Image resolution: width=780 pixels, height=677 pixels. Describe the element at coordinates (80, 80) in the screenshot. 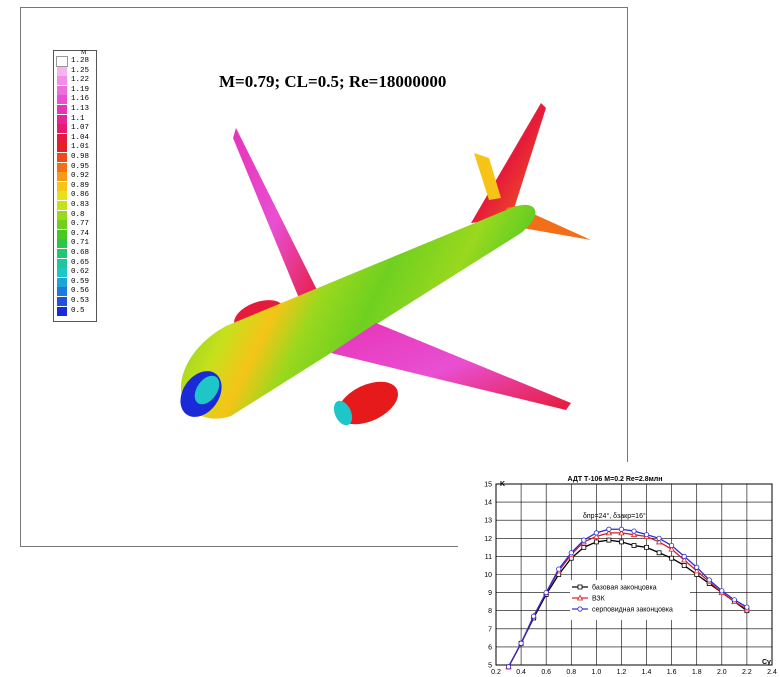

I see `legend-value: 1.22` at that location.